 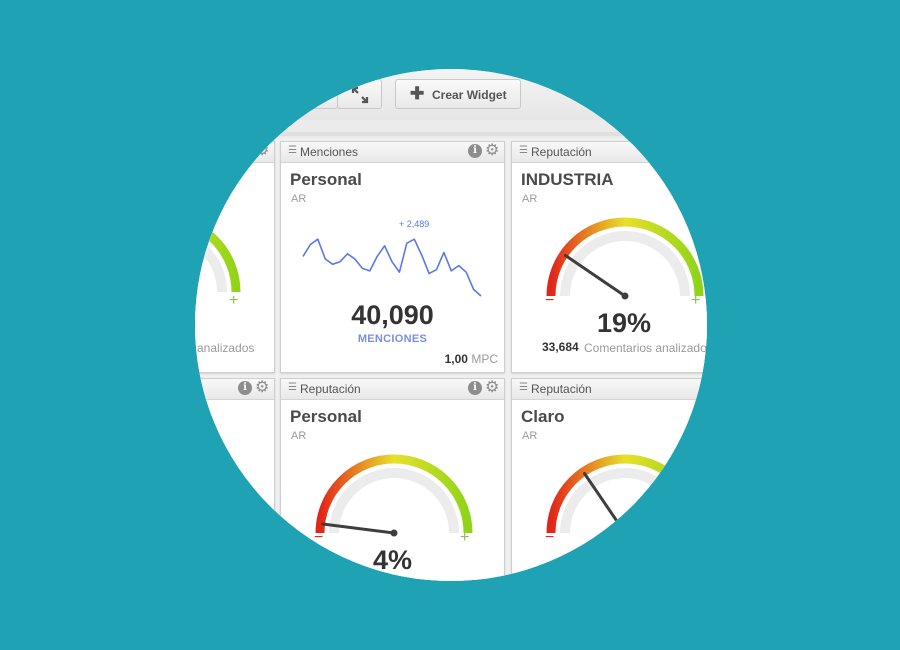 I want to click on toolbar-button-left, so click(x=314, y=94).